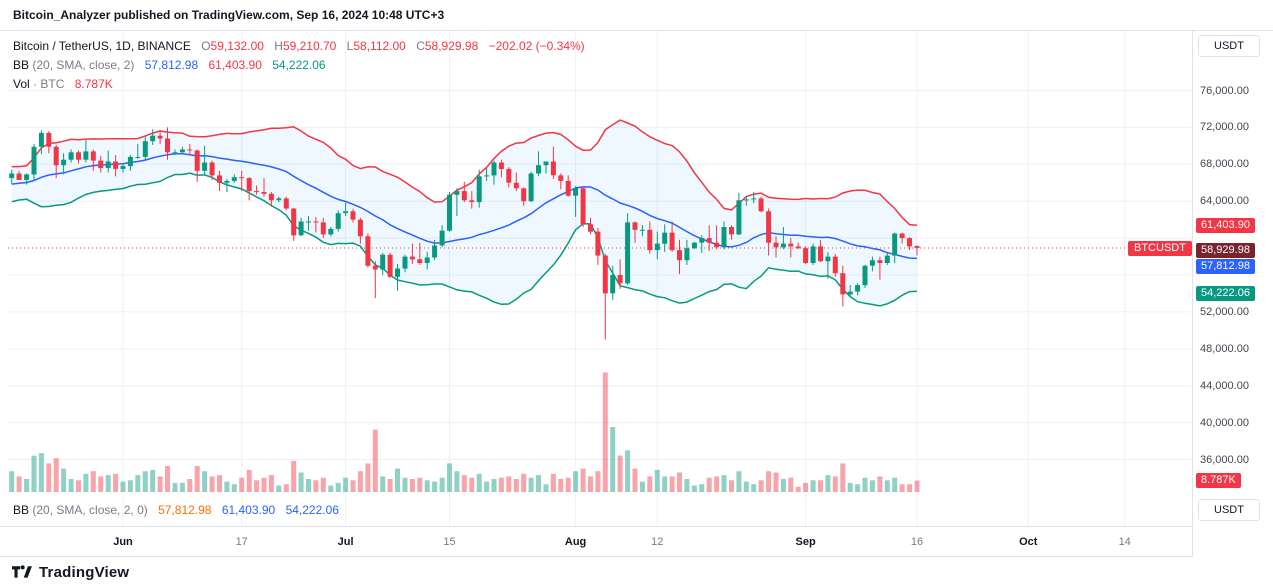 This screenshot has width=1273, height=588. I want to click on price-axis-label: 68,000.00, so click(1224, 164).